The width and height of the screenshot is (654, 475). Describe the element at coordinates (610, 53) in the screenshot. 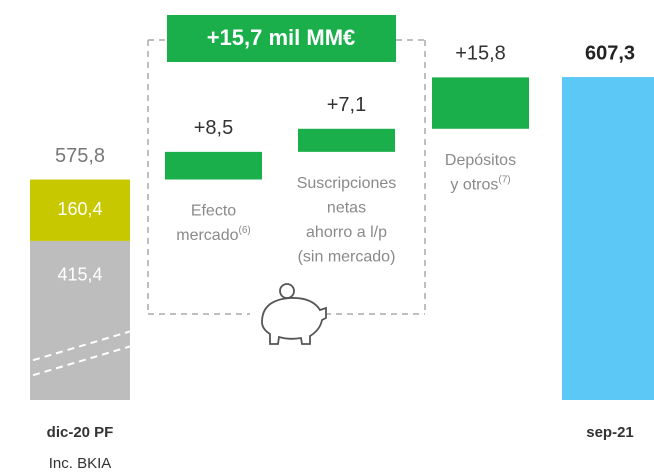

I see `value-label: 607,3` at that location.